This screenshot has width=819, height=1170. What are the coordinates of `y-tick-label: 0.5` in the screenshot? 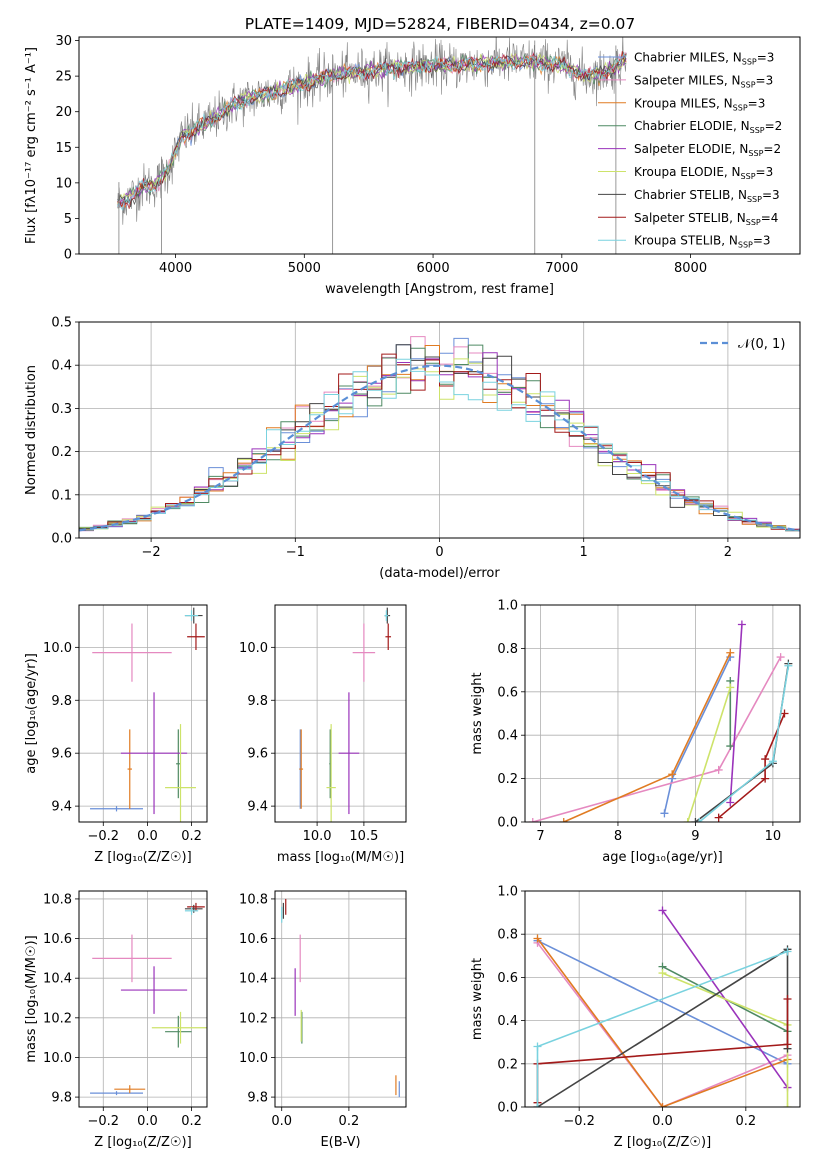 It's located at (61, 323).